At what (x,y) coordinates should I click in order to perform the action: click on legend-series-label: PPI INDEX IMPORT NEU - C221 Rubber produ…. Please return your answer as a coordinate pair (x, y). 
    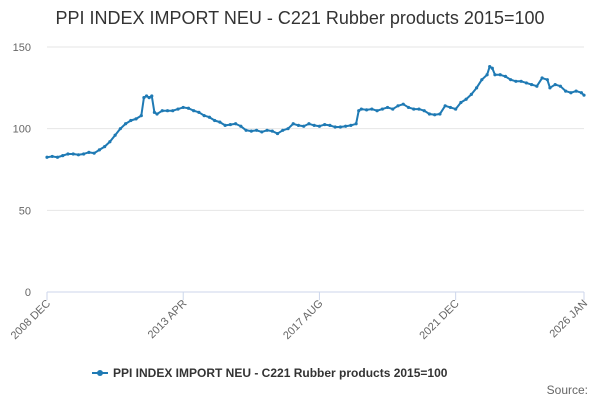
    Looking at the image, I should click on (280, 373).